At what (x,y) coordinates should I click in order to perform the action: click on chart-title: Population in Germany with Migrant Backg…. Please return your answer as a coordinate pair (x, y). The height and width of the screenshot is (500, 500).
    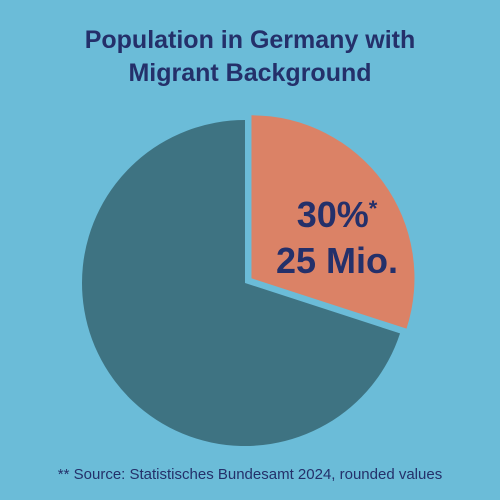
    Looking at the image, I should click on (250, 57).